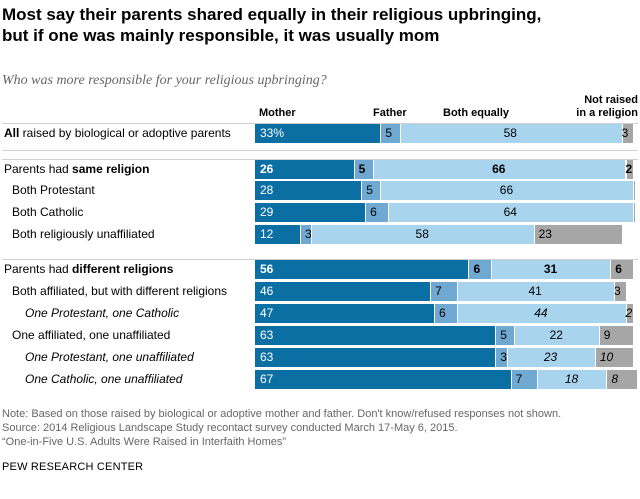  I want to click on bar-value-label: 64, so click(510, 212).